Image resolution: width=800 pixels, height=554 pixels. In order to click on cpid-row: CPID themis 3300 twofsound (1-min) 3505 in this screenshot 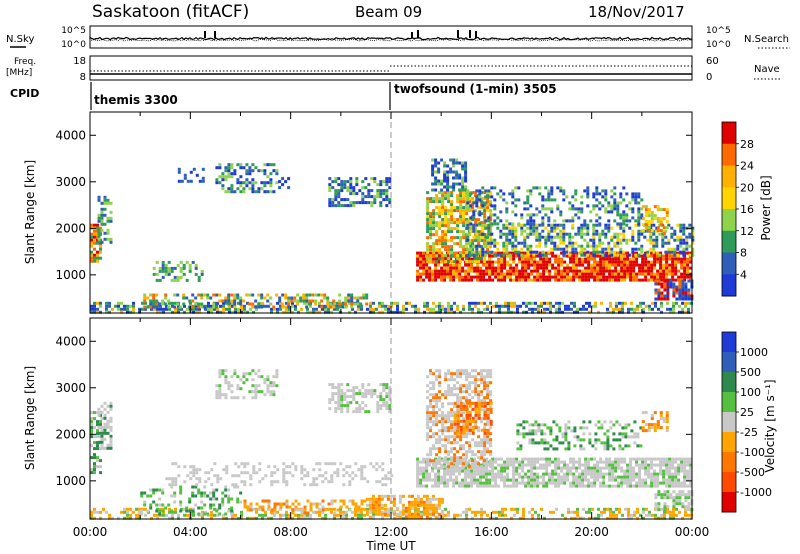, I will do `click(283, 96)`.